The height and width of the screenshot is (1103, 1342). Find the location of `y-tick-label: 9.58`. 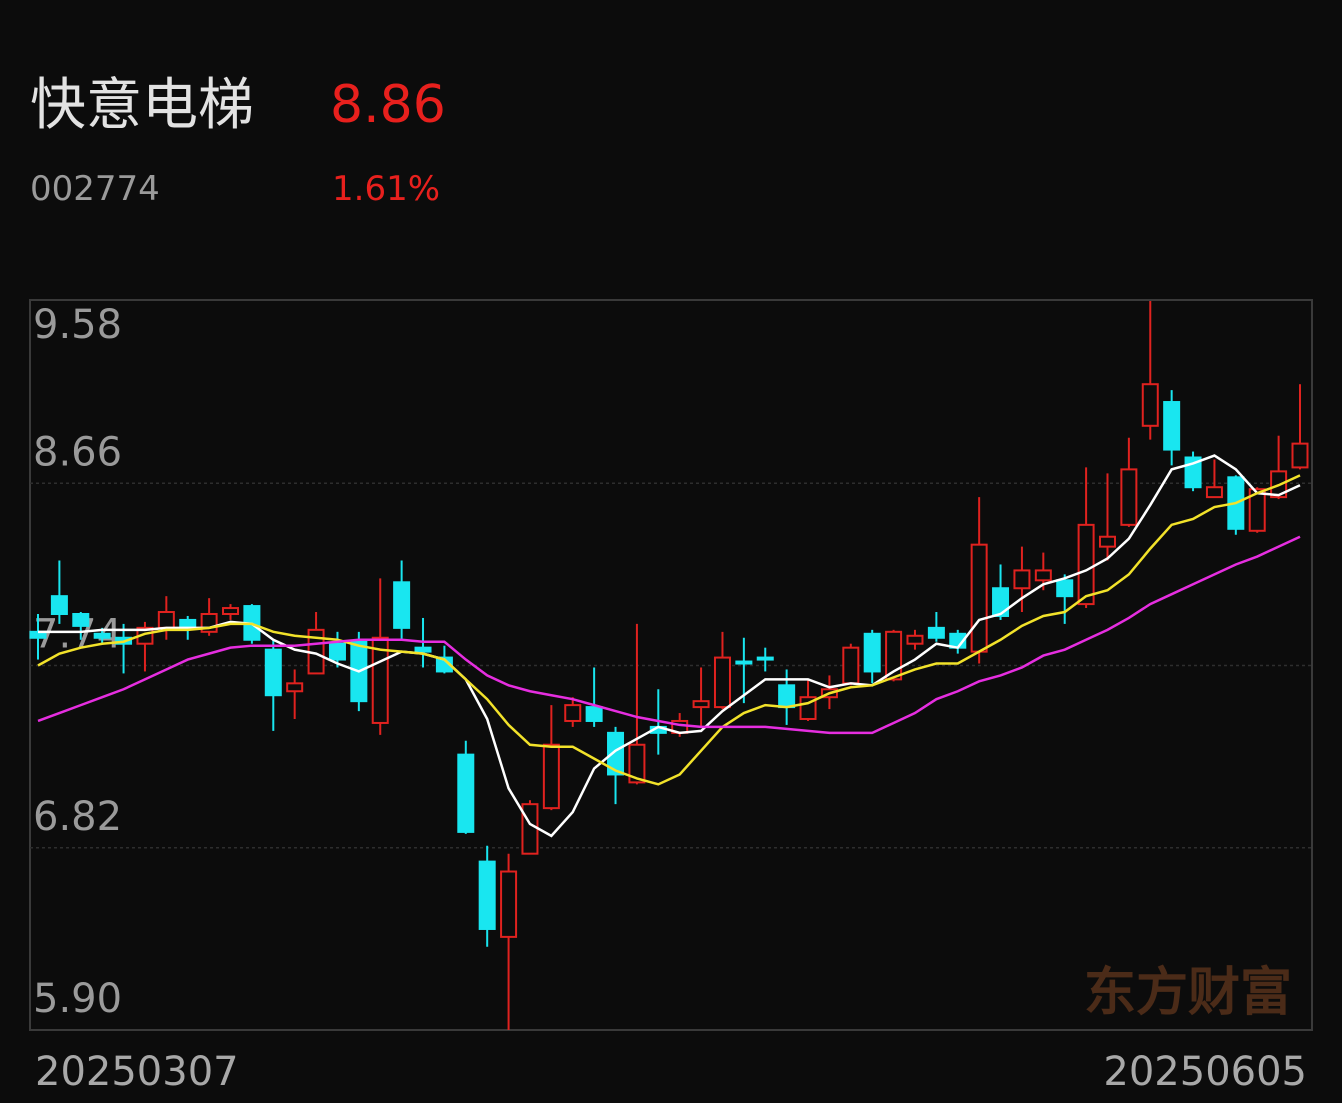

y-tick-label: 9.58 is located at coordinates (77, 325).